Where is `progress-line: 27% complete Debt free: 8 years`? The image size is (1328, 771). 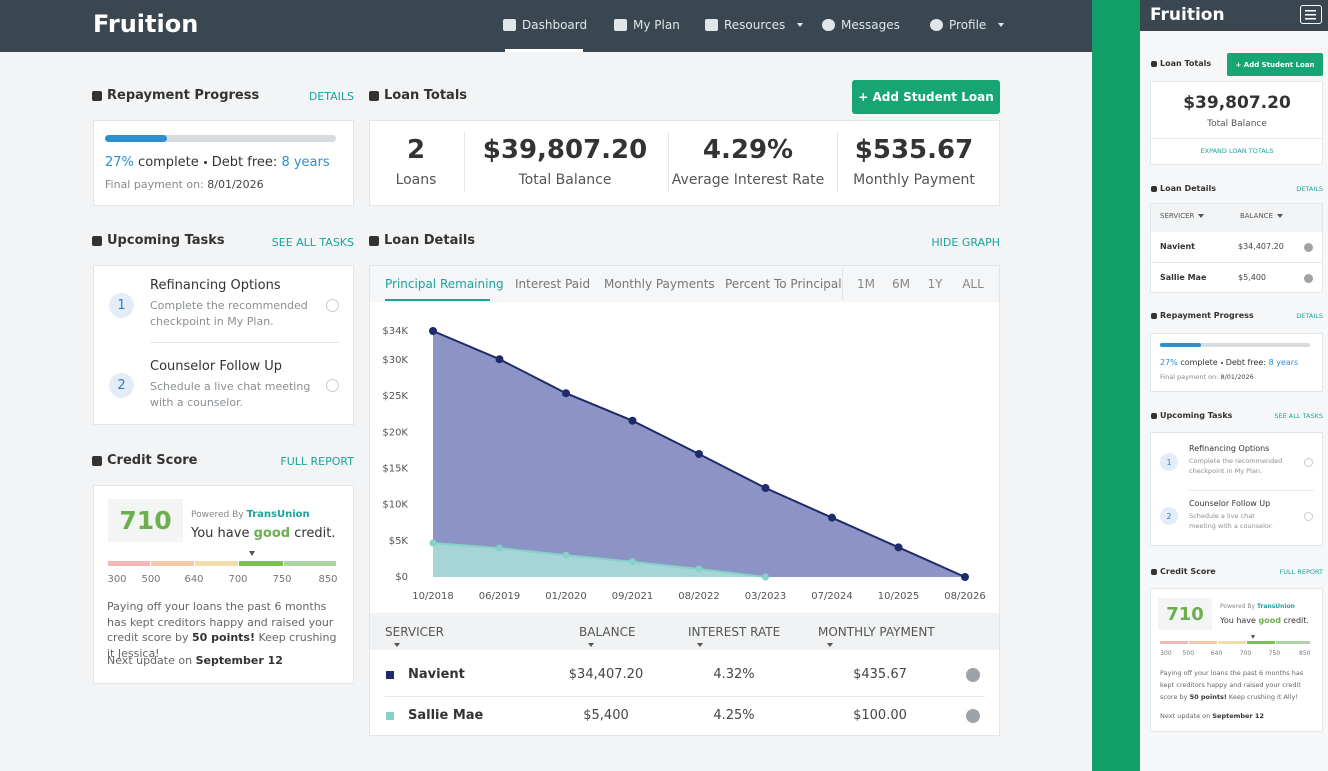
progress-line: 27% complete Debt free: 8 years is located at coordinates (1229, 363).